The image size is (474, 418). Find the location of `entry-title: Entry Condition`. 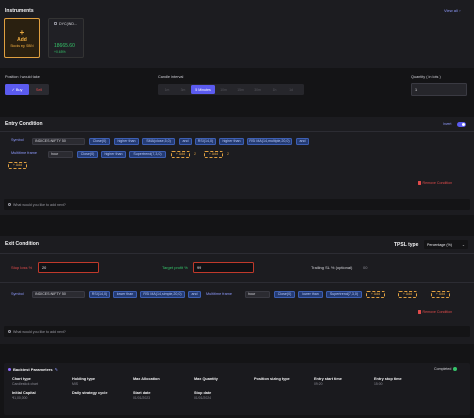

entry-title: Entry Condition is located at coordinates (24, 124).